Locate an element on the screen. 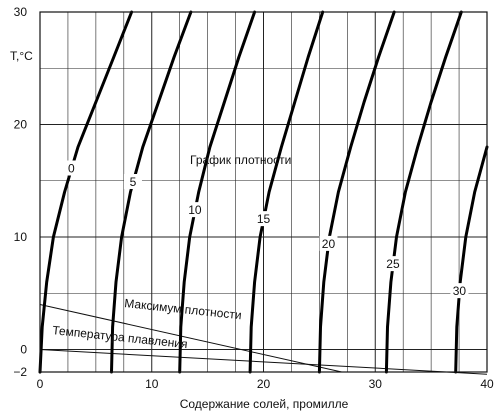 The width and height of the screenshot is (500, 415). y-tick-label: −2 is located at coordinates (20, 372).